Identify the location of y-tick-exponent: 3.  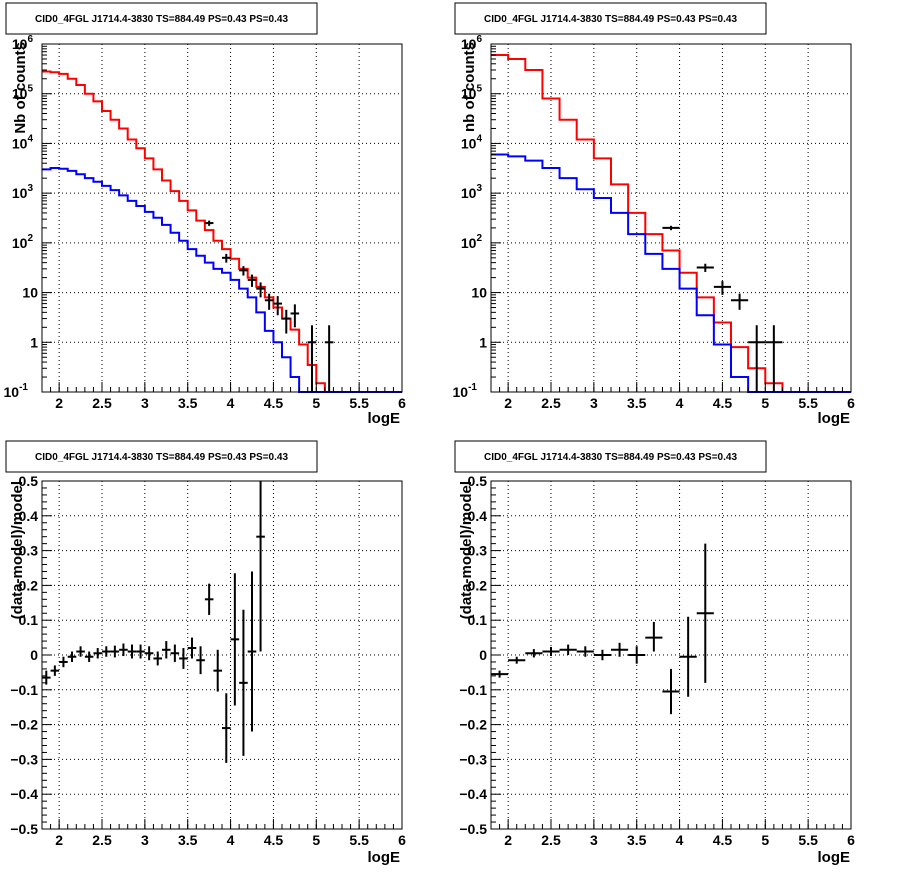
(479, 188).